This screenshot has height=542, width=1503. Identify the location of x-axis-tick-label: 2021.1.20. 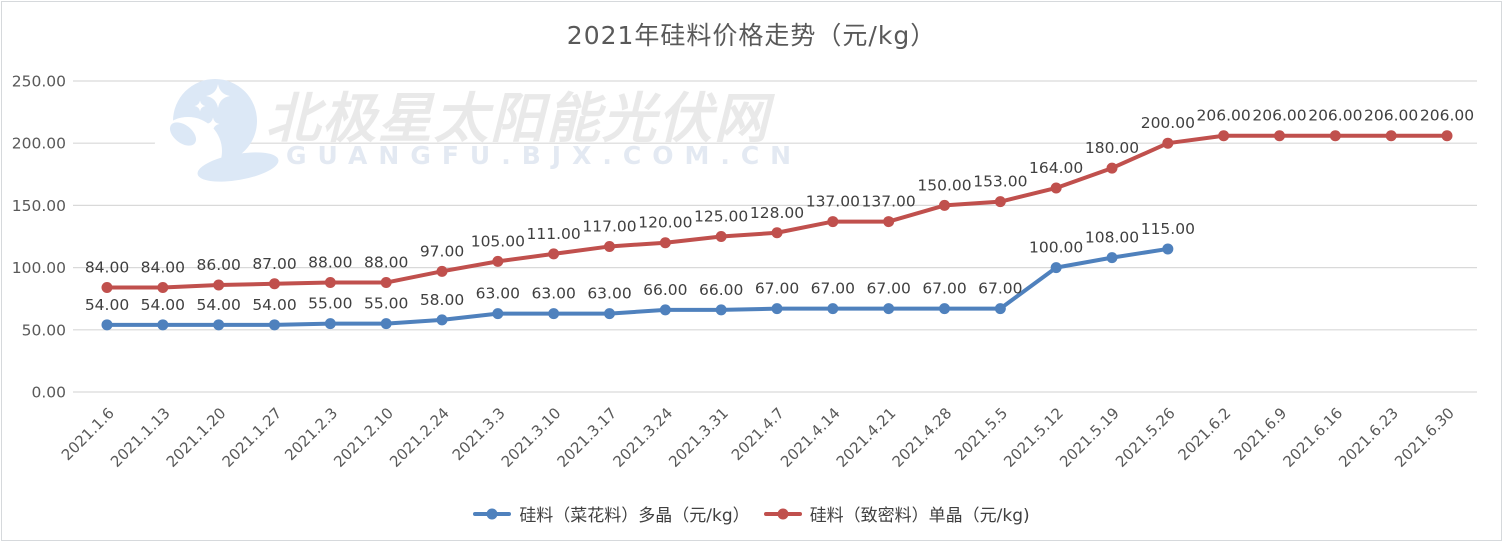
(196, 437).